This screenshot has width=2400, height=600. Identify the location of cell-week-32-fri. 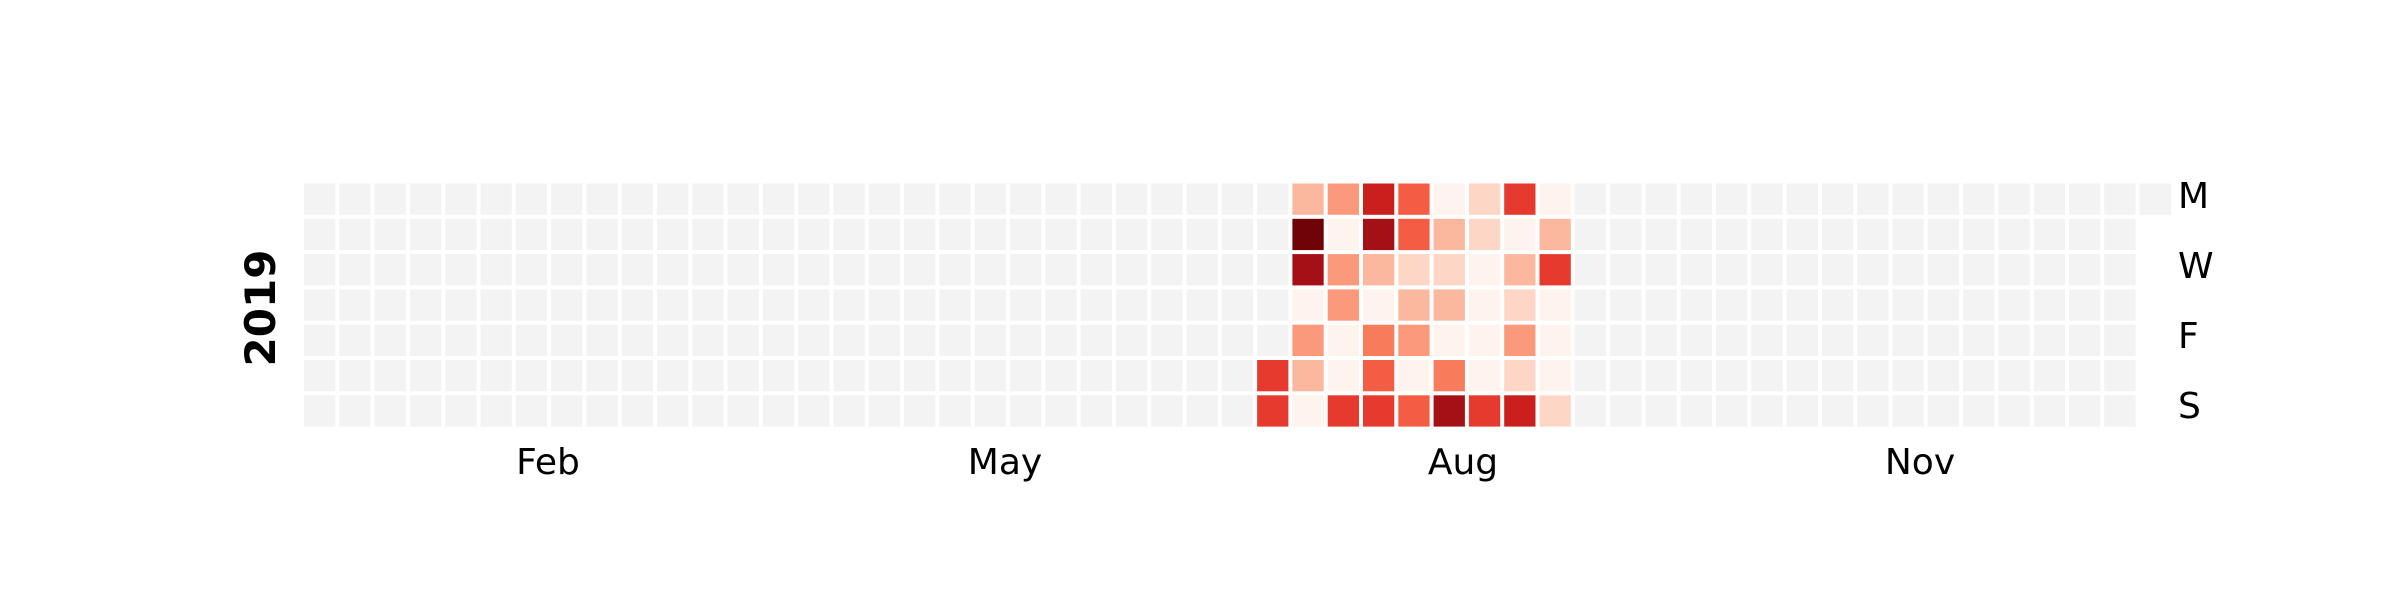
(1414, 340).